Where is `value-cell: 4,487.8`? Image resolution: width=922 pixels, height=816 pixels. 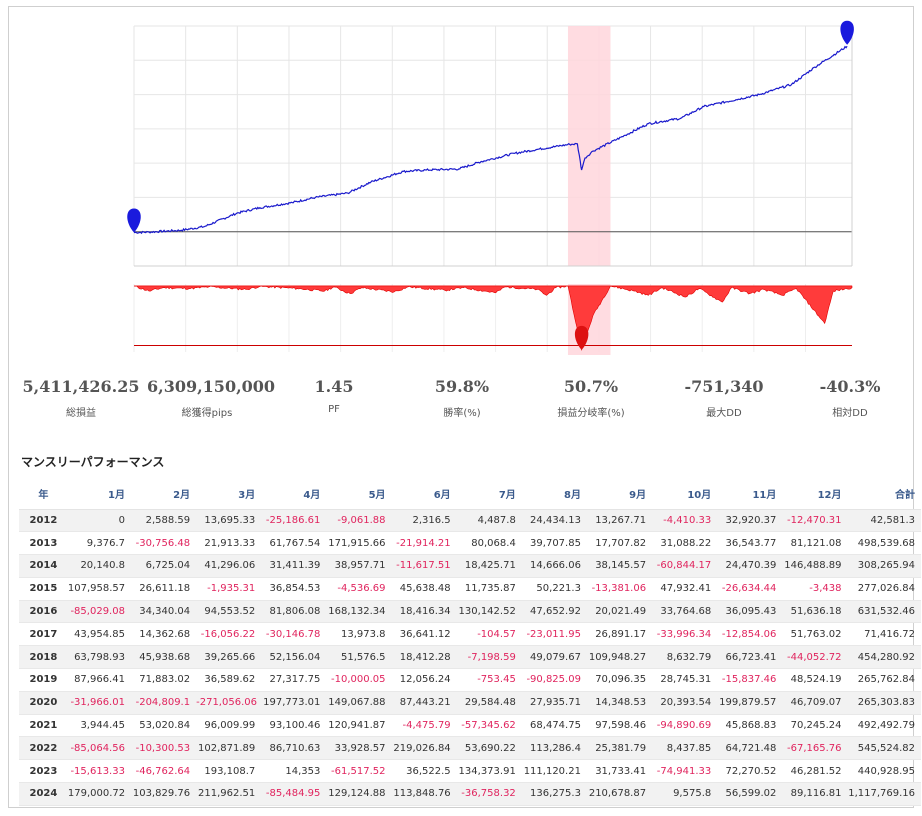
value-cell: 4,487.8 is located at coordinates (489, 521).